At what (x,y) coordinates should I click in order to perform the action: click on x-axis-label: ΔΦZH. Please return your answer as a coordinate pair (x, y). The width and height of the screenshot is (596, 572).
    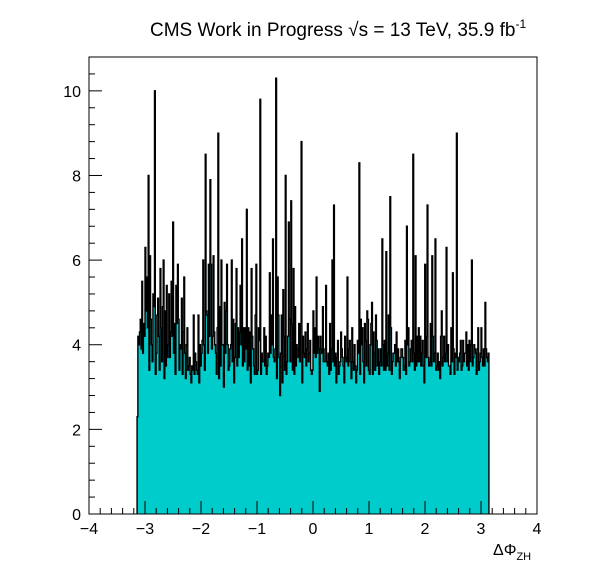
    Looking at the image, I should click on (512, 552).